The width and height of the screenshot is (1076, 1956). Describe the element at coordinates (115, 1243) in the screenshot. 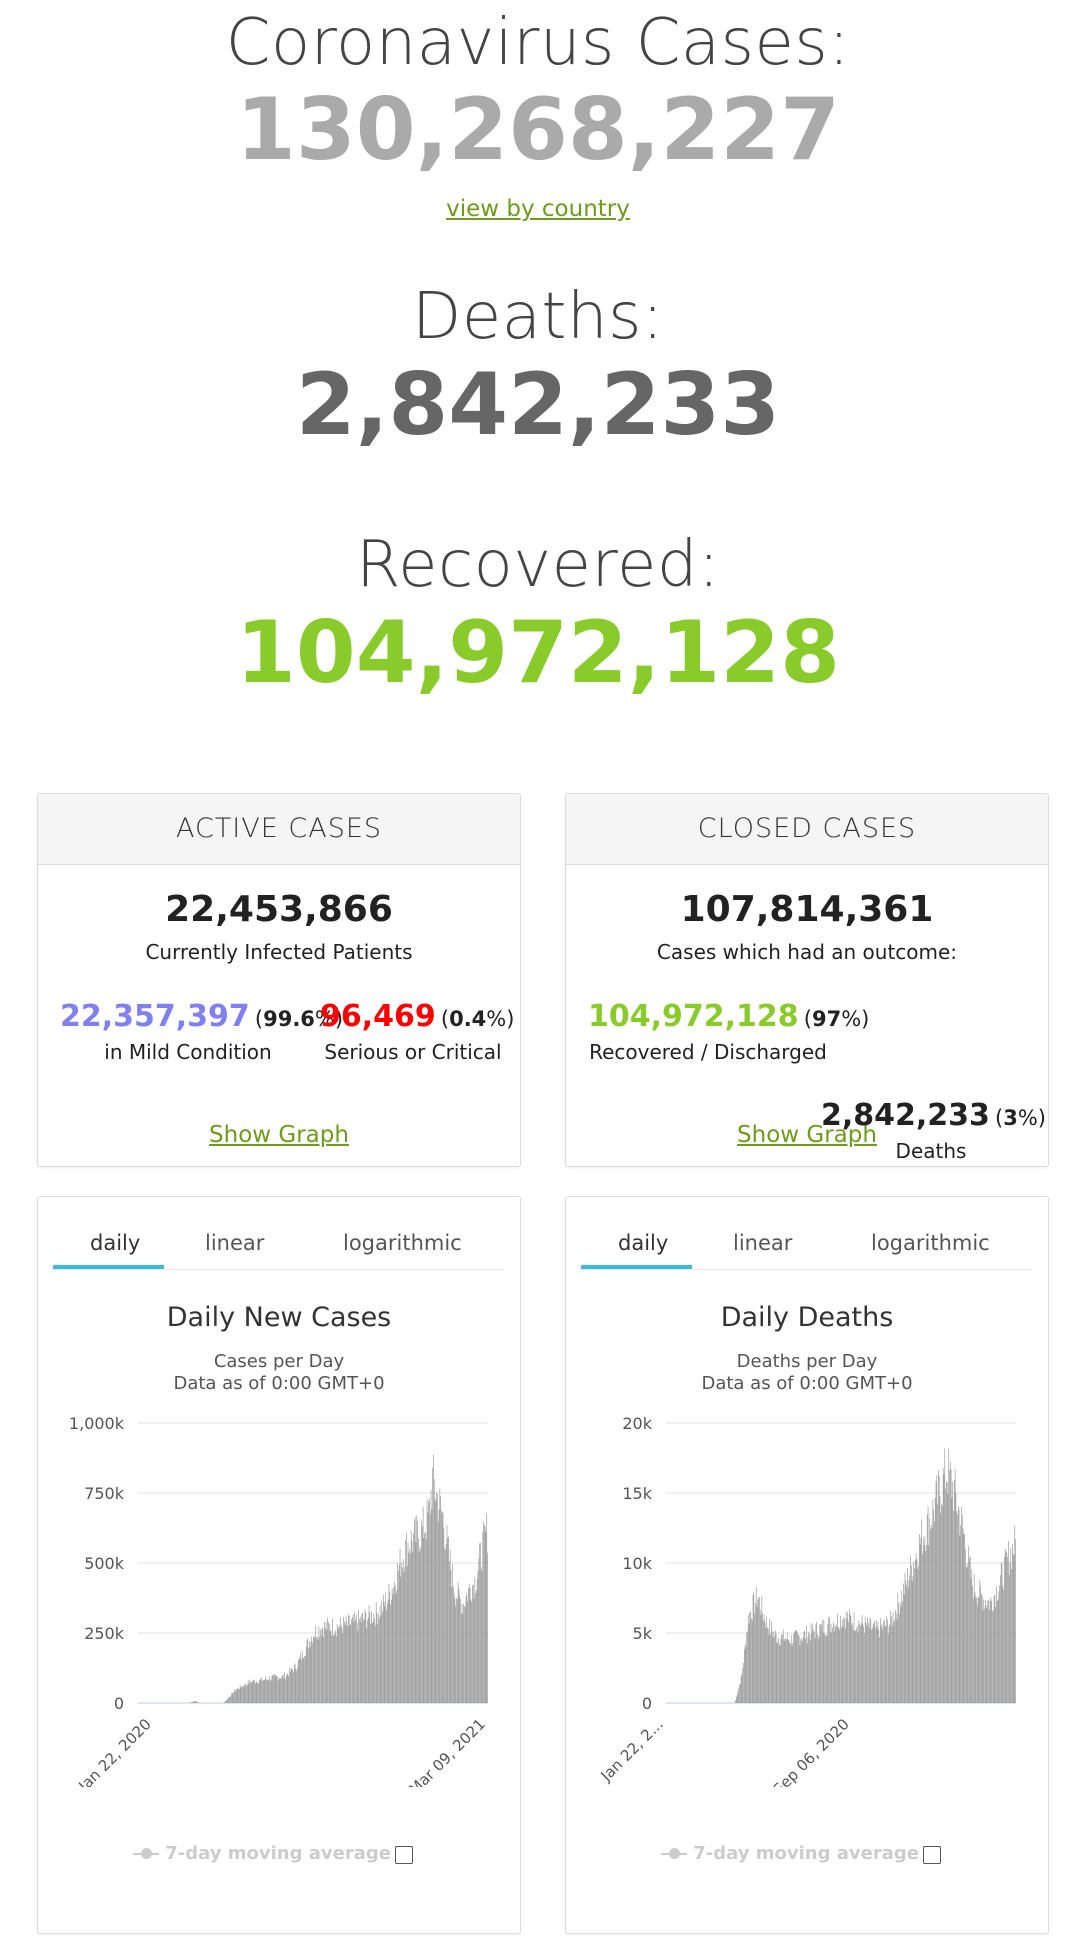

I see `tab-cases-daily: daily` at that location.